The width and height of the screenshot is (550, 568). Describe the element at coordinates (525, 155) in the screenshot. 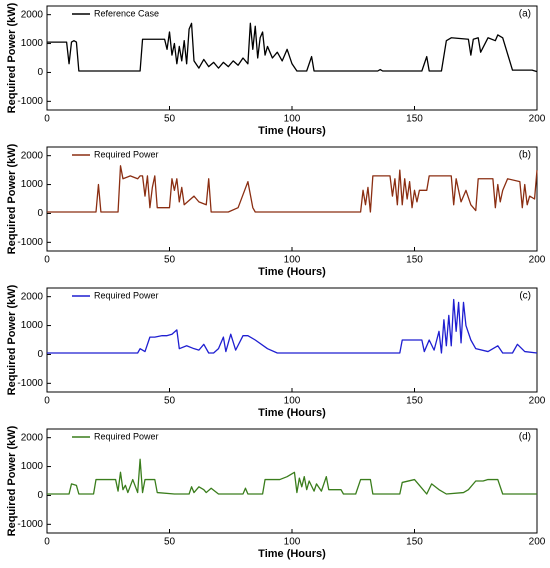

I see `panel-label: (b)` at that location.